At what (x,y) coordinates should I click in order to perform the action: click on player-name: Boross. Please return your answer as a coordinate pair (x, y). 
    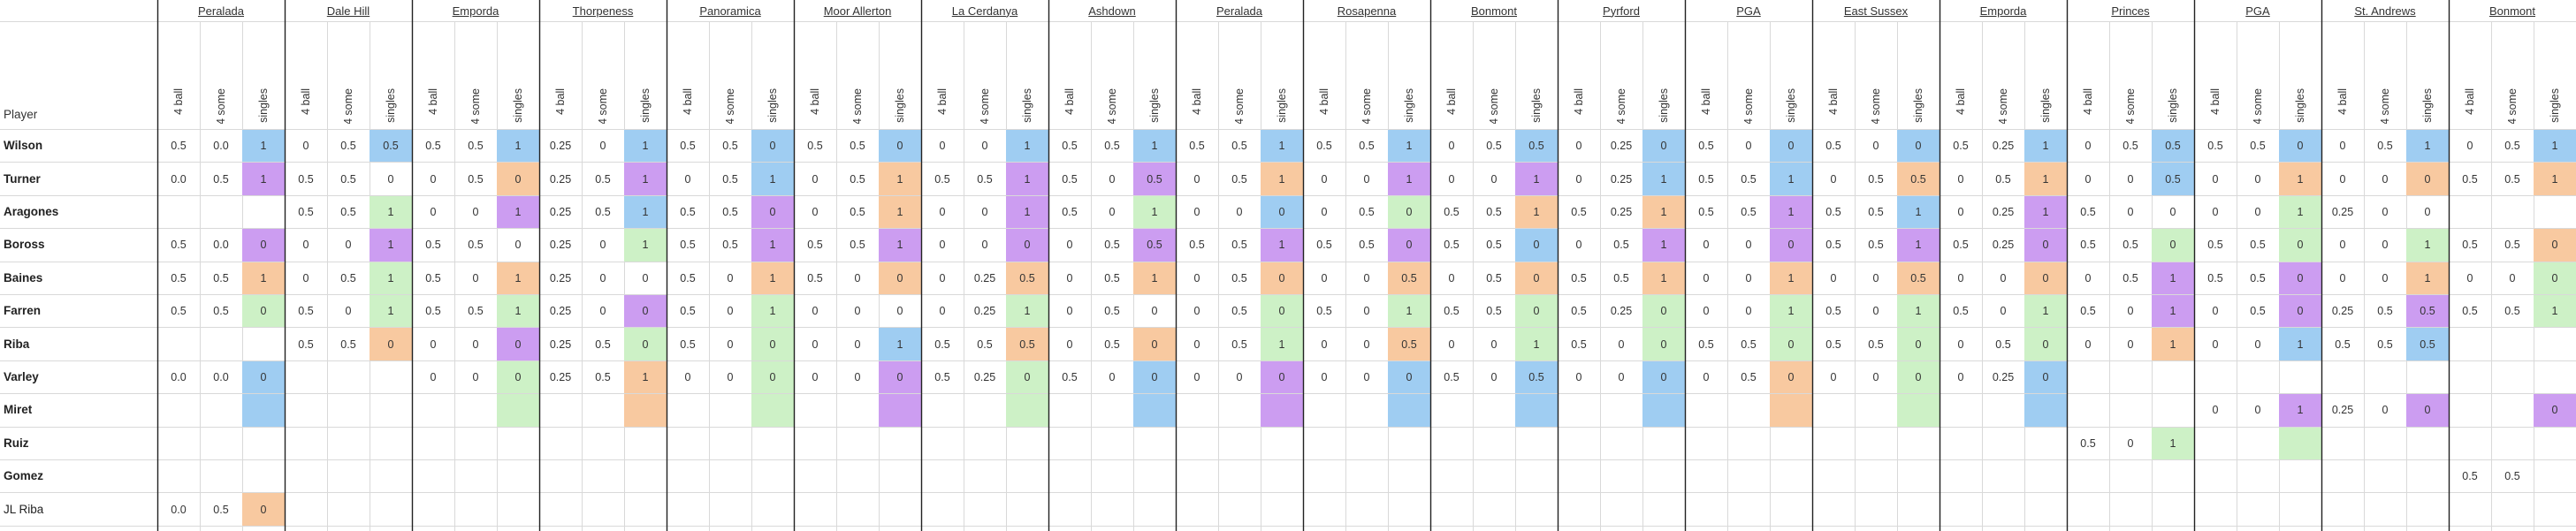
    Looking at the image, I should click on (24, 245).